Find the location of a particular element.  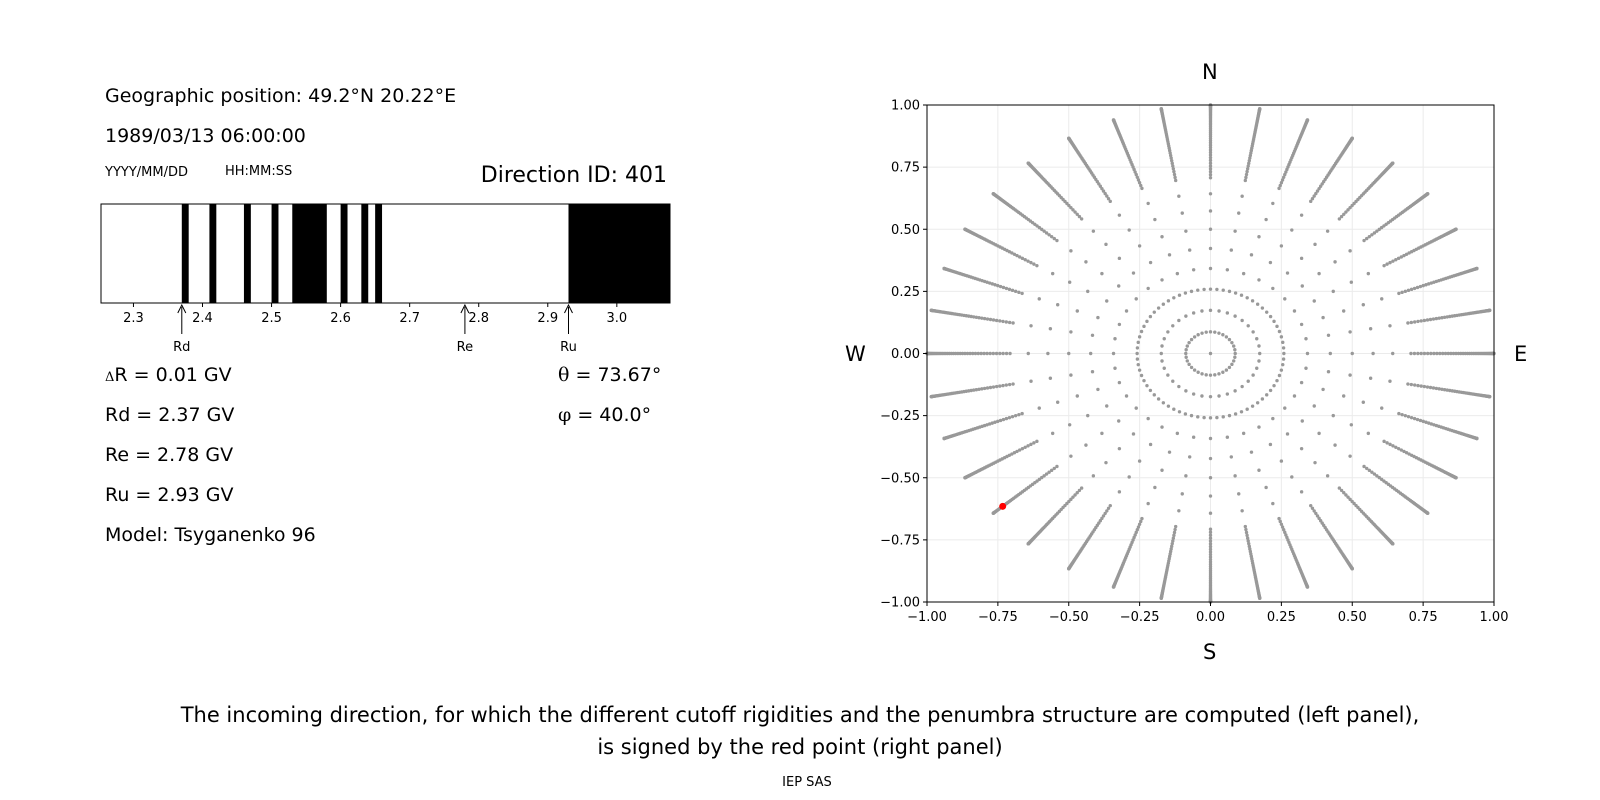

forbidden-band is located at coordinates (213, 253).